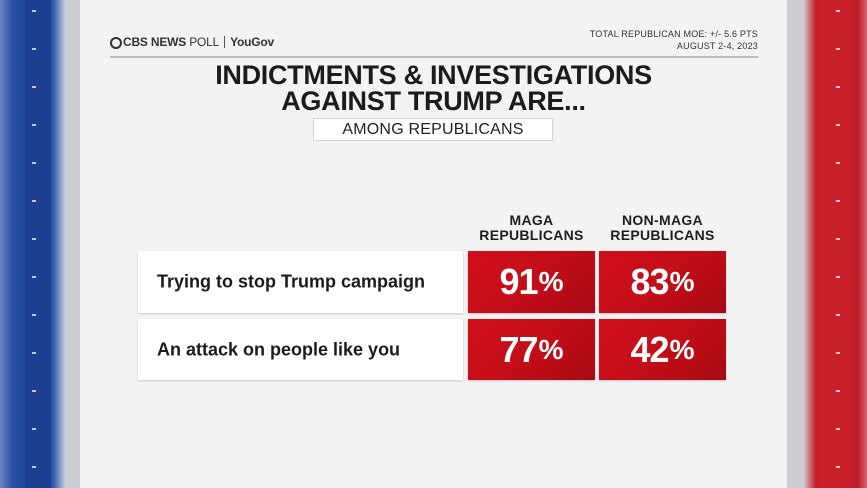  I want to click on right-gray-band, so click(795, 244).